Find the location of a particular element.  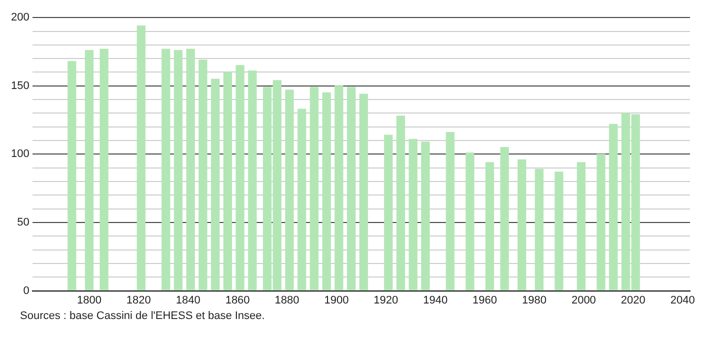

x-tick-label: 1940 is located at coordinates (435, 300).